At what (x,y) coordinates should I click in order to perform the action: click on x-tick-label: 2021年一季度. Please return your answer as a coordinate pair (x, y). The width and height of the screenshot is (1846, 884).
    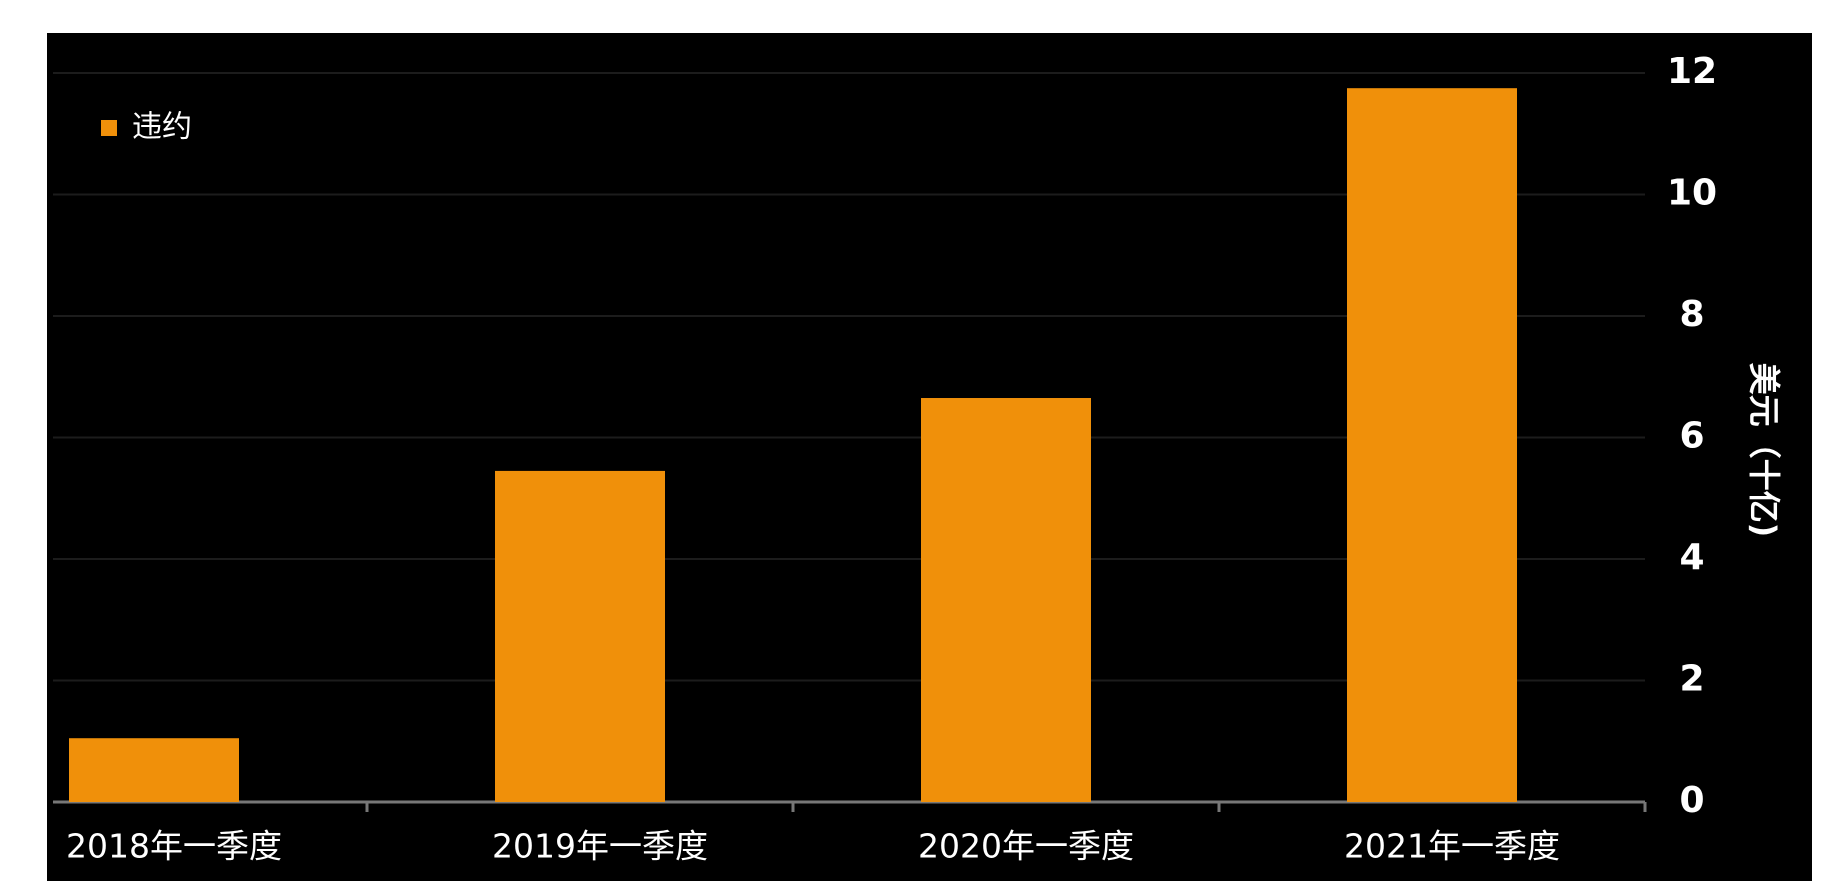
    Looking at the image, I should click on (1452, 846).